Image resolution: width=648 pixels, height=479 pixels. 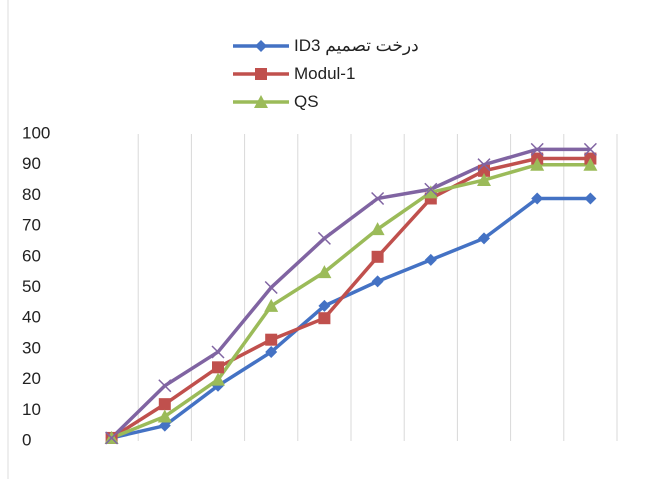 I want to click on legend-label: Modul-1, so click(x=325, y=73).